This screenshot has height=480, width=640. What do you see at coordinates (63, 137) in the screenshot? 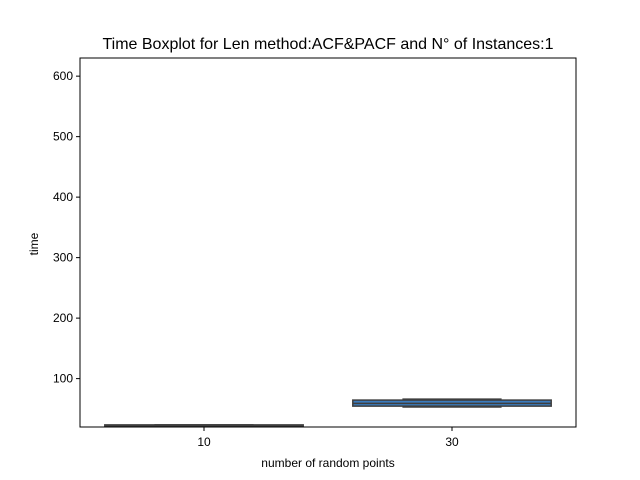
I see `y-tick-label: 500` at bounding box center [63, 137].